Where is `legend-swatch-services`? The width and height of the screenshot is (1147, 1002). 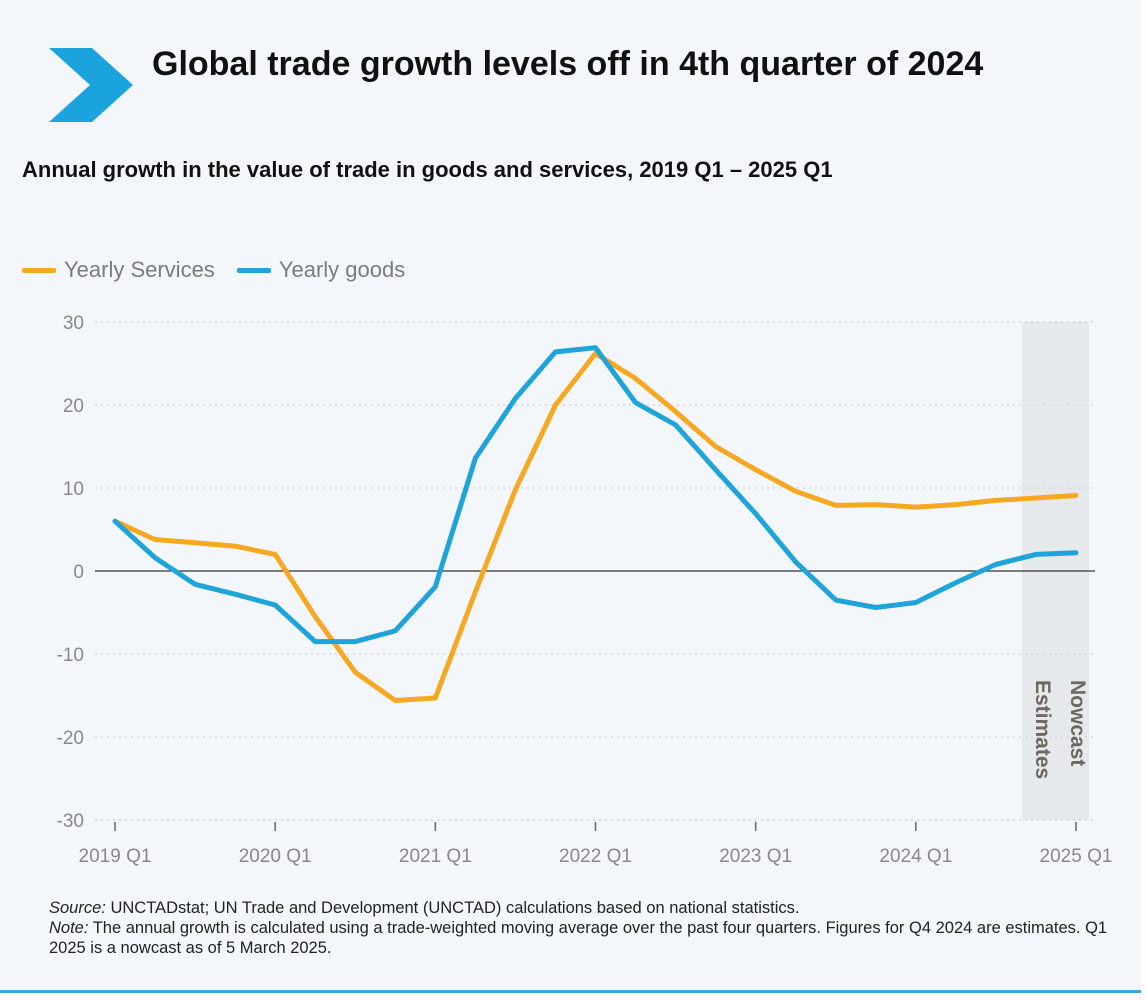
legend-swatch-services is located at coordinates (39, 270).